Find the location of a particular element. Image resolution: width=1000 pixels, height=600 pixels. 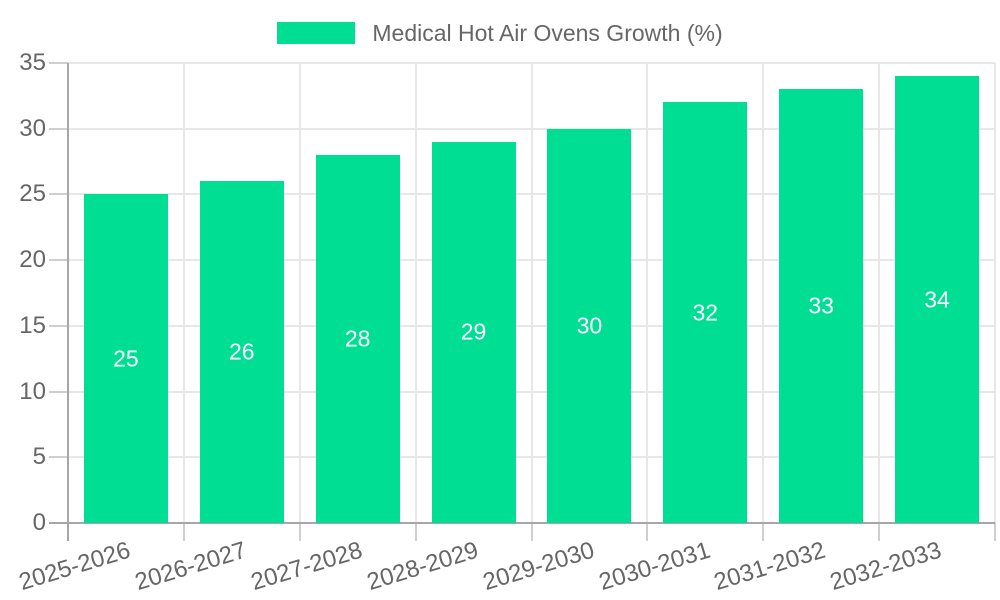

x-axis-tick-label: 2030-2031 is located at coordinates (654, 566).